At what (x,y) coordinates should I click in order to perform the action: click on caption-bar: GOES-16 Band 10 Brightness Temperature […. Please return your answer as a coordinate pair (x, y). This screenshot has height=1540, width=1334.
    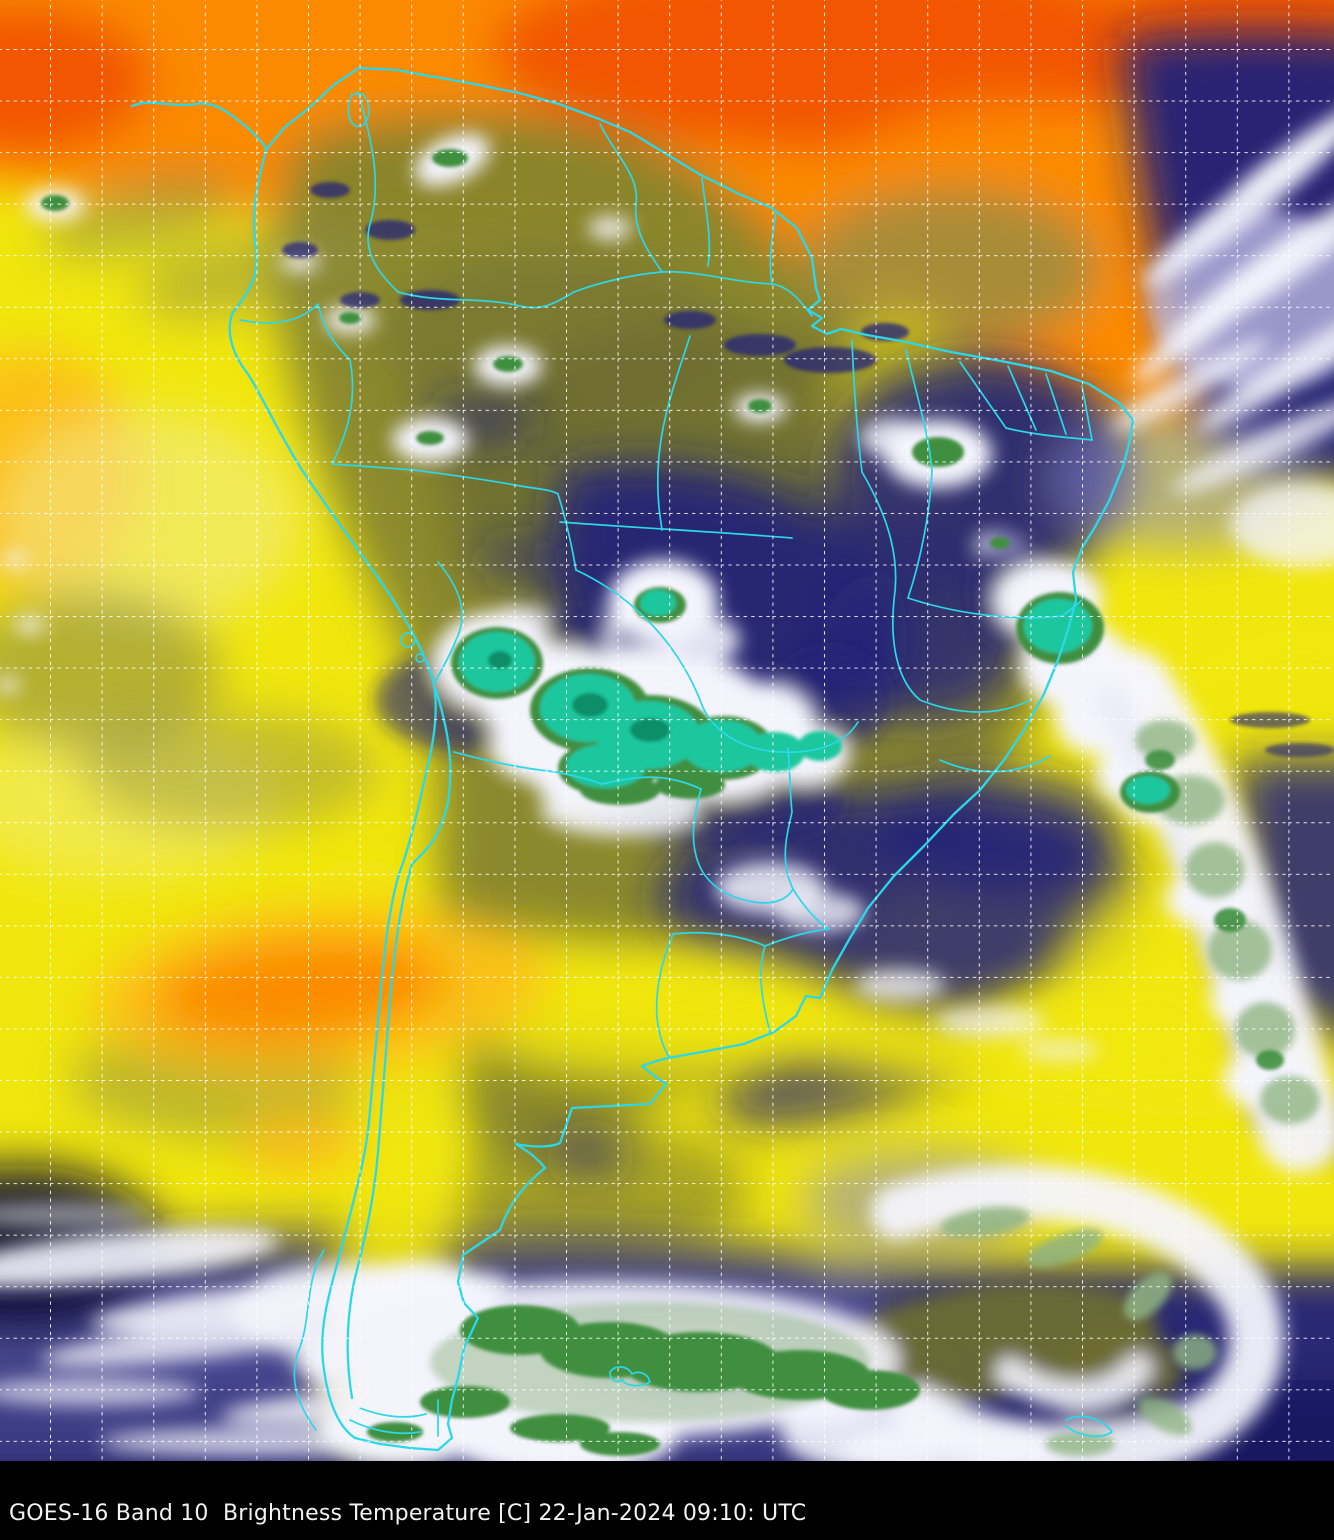
    Looking at the image, I should click on (667, 1500).